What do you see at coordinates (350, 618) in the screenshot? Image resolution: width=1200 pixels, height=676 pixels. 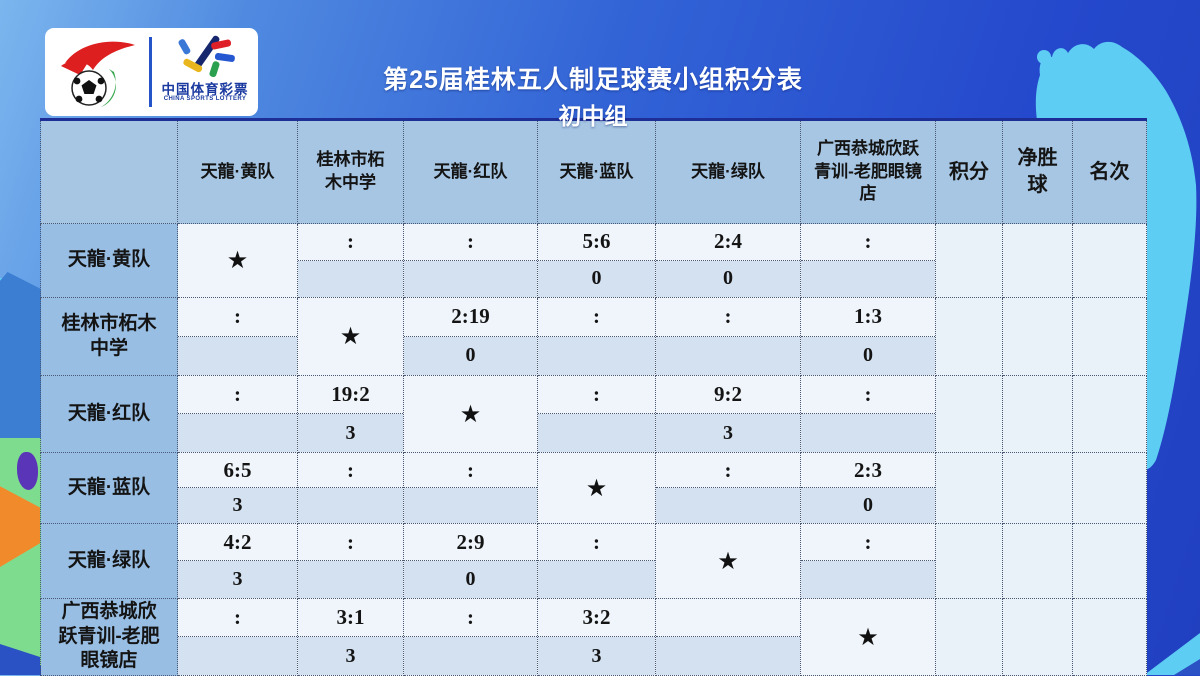 I see `match-score: 3:1` at bounding box center [350, 618].